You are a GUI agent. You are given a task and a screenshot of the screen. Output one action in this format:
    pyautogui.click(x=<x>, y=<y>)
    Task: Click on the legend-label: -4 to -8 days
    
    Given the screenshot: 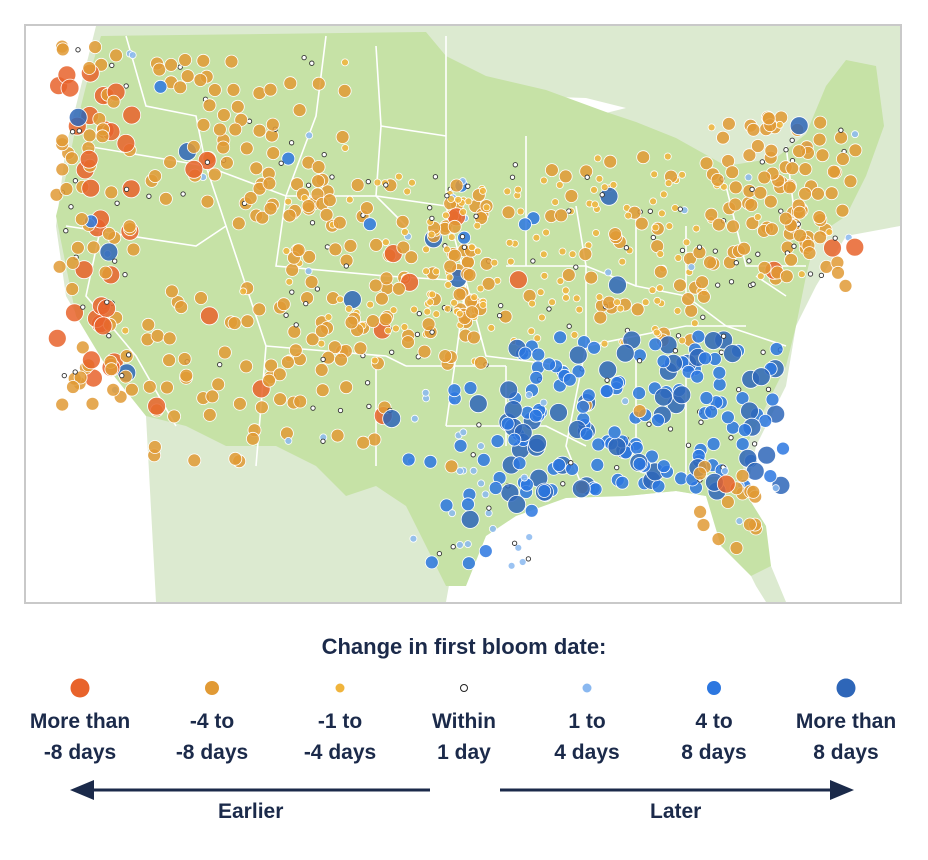 What is the action you would take?
    pyautogui.click(x=212, y=737)
    